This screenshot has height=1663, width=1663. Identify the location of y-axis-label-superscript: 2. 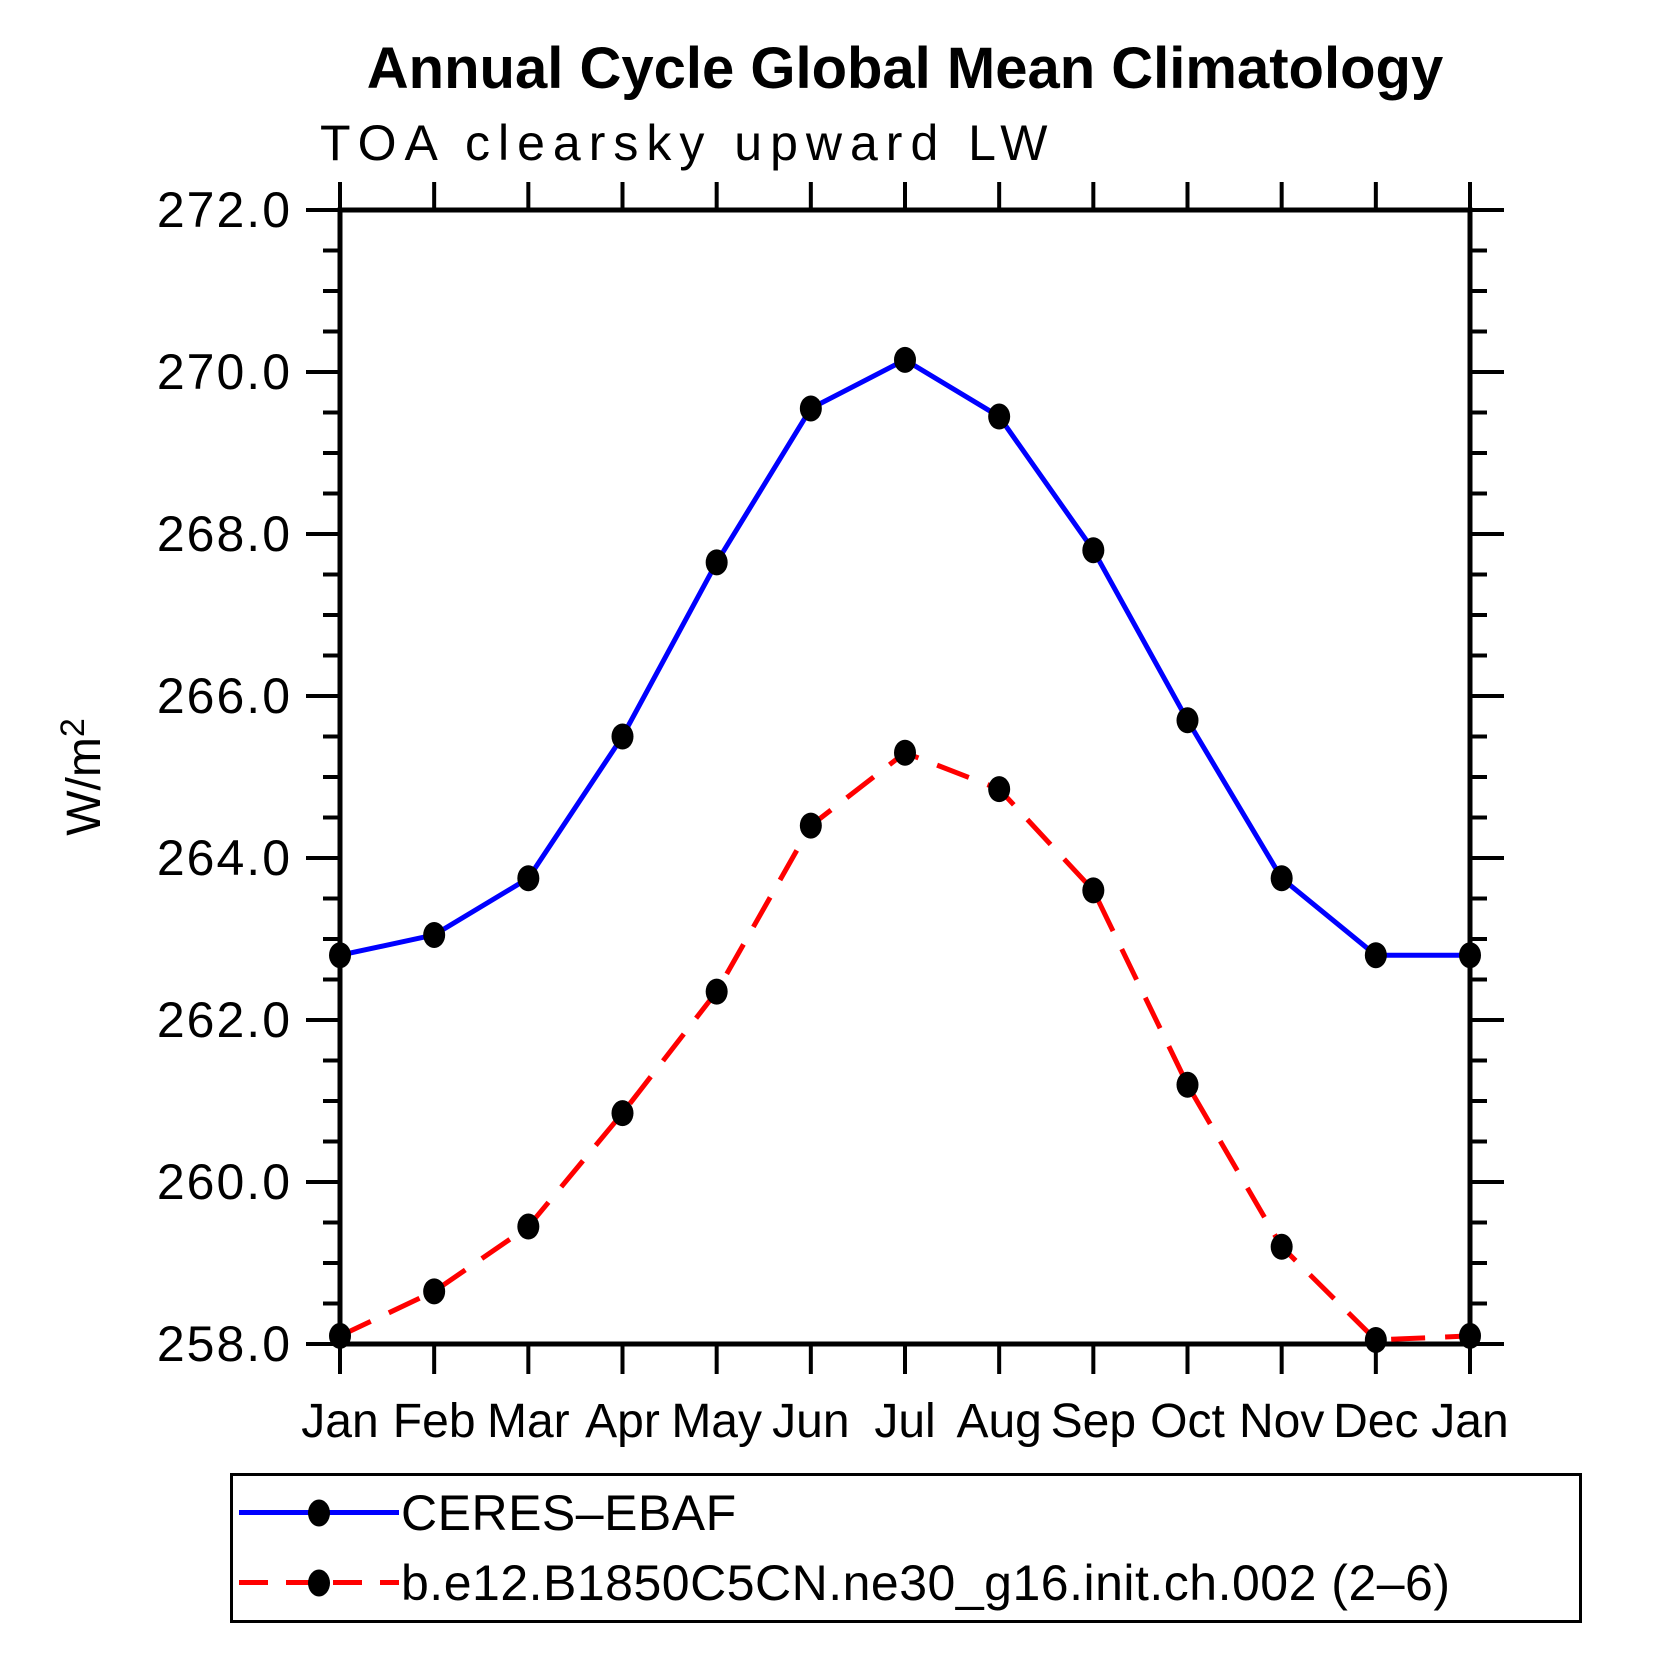
(73, 727).